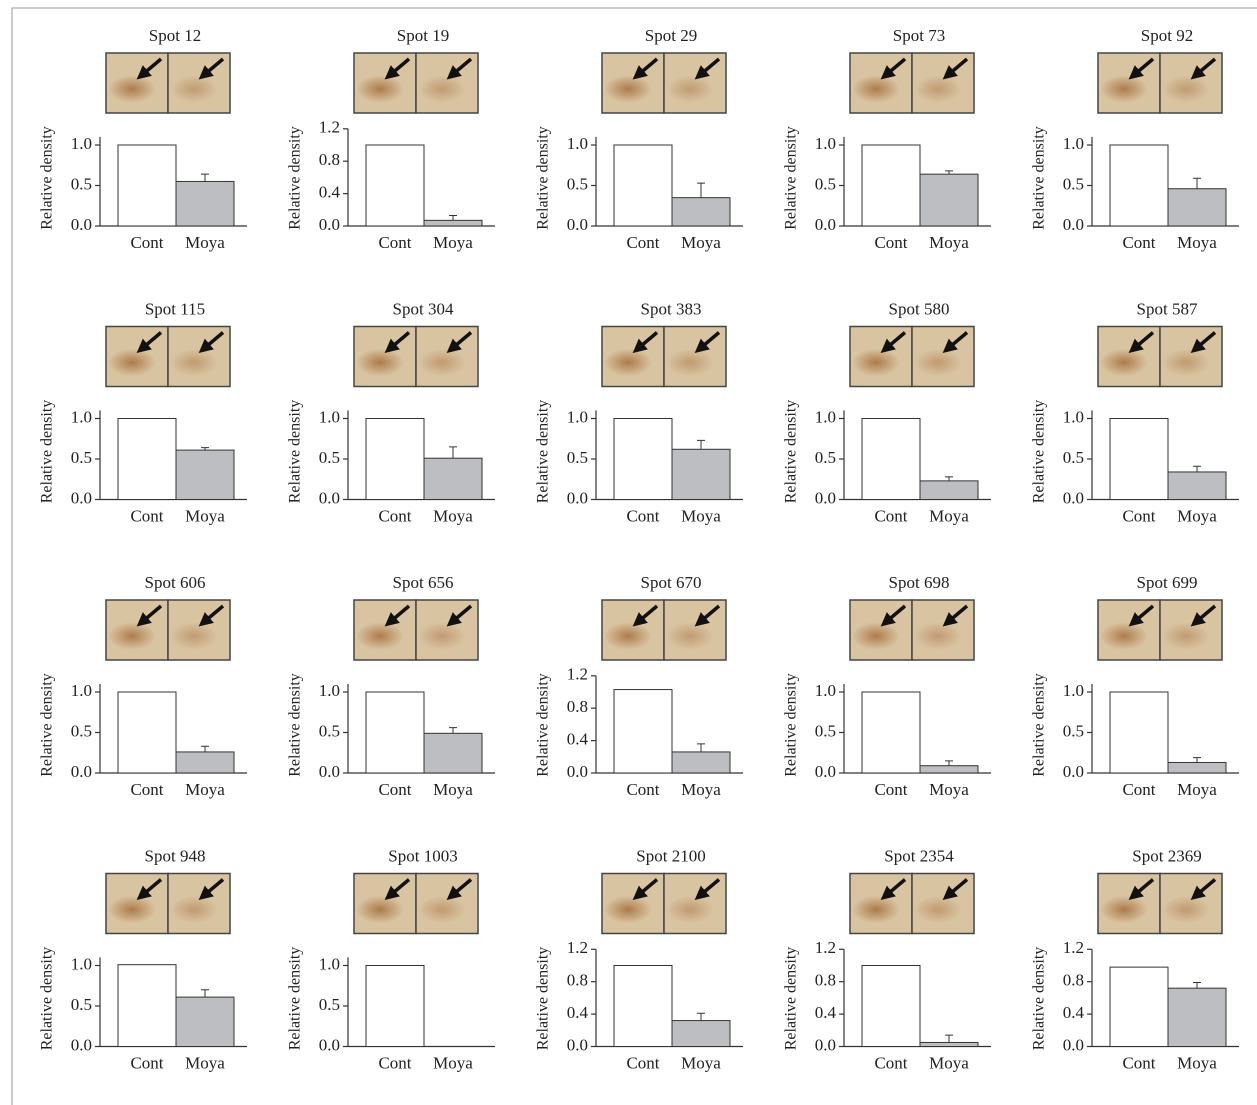  Describe the element at coordinates (175, 582) in the screenshot. I see `chart-title: Spot 606` at that location.